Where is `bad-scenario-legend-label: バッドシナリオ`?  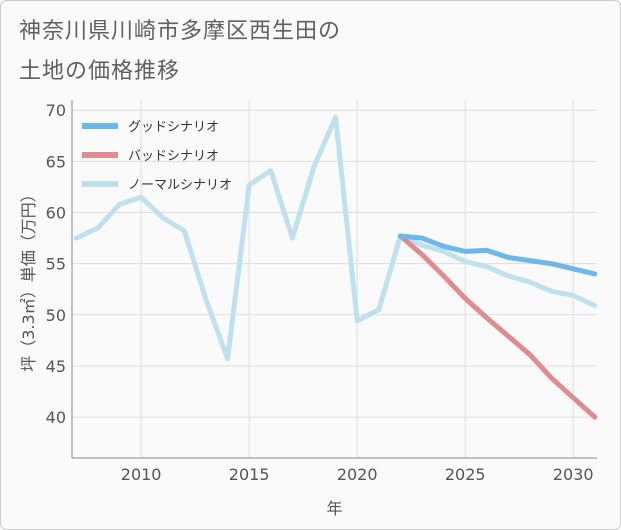
bad-scenario-legend-label: バッドシナリオ is located at coordinates (173, 156).